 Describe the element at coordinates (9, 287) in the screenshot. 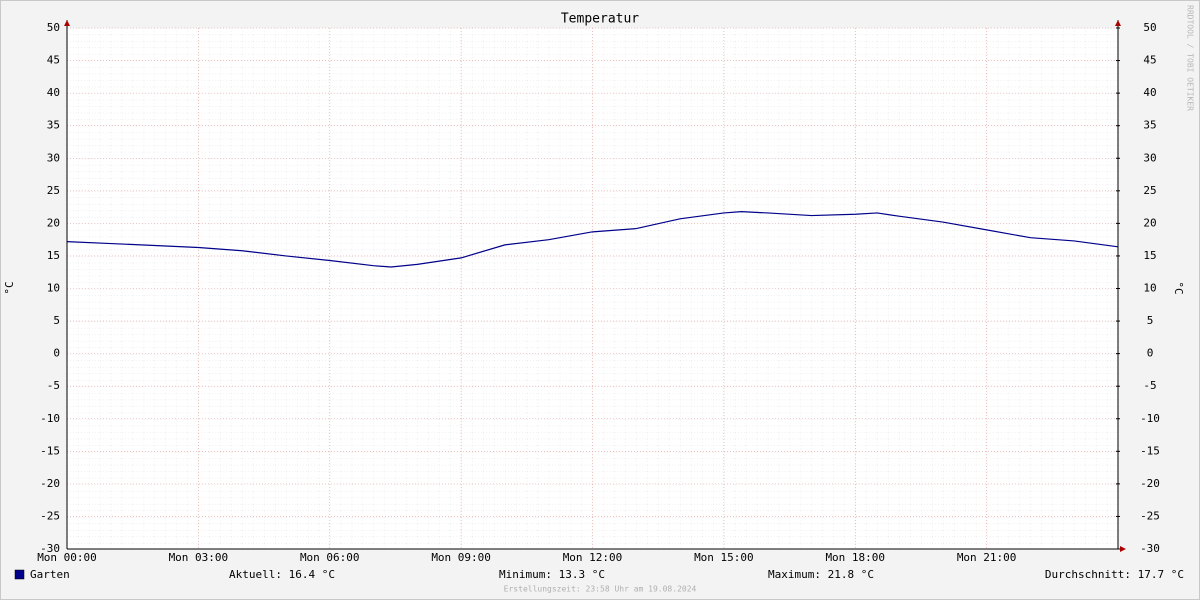

I see `y-axis-label: °C` at that location.